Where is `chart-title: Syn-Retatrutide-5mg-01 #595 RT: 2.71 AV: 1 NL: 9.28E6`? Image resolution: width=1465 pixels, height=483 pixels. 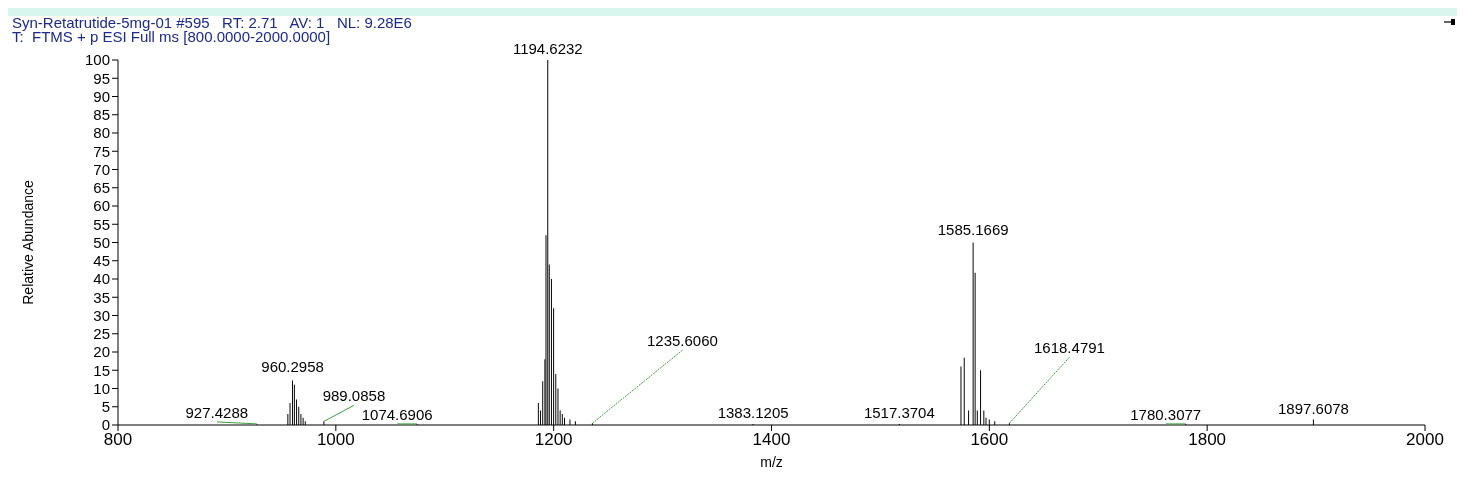 chart-title: Syn-Retatrutide-5mg-01 #595 RT: 2.71 AV: 1 NL: 9.28E6 is located at coordinates (212, 22).